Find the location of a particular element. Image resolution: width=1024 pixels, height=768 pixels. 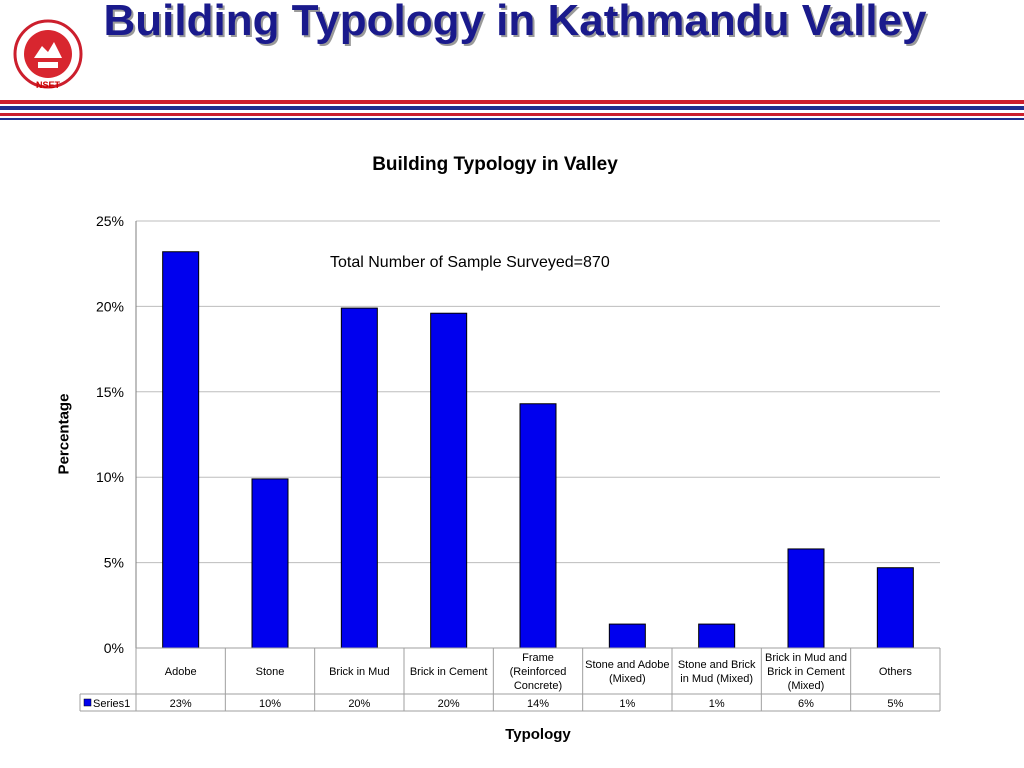

y-tick-label: 0% is located at coordinates (114, 648).